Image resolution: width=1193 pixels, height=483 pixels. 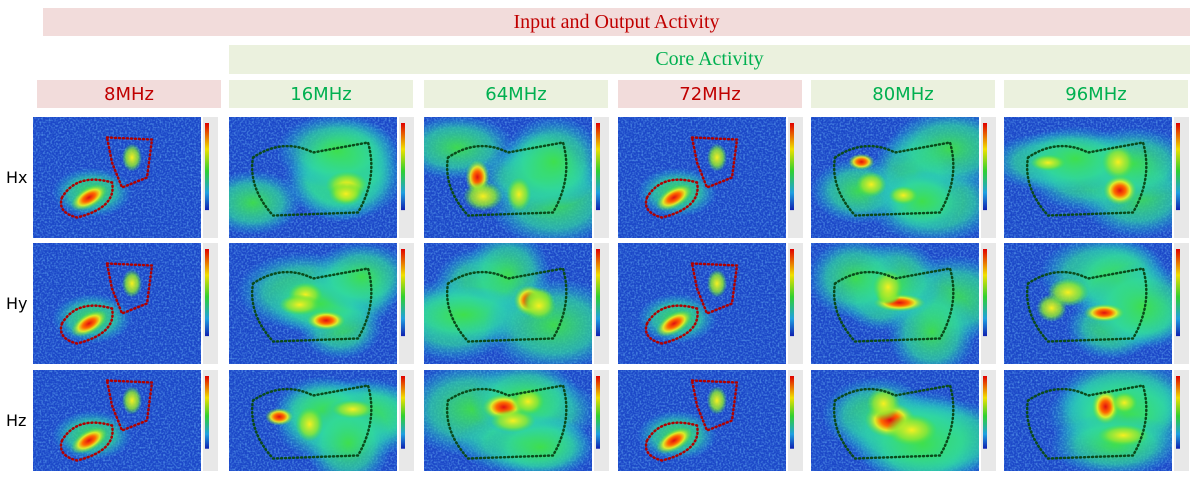 I want to click on row-label: Hx, so click(x=17, y=177).